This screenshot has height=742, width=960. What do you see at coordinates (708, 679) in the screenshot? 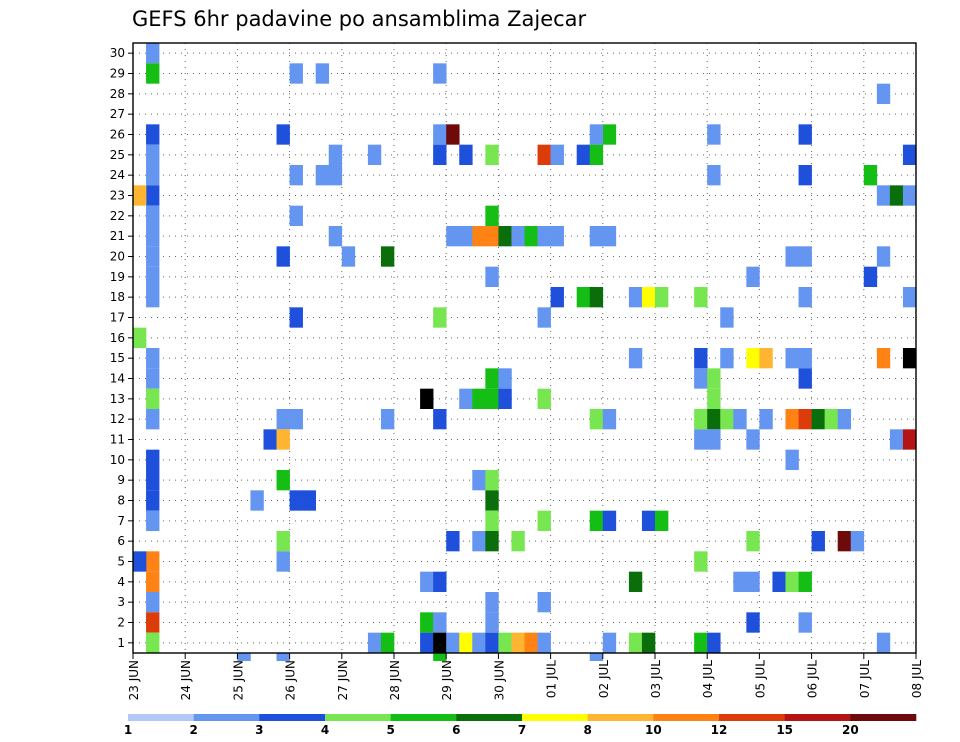
I see `x-tick-label: 04 JUL` at bounding box center [708, 679].